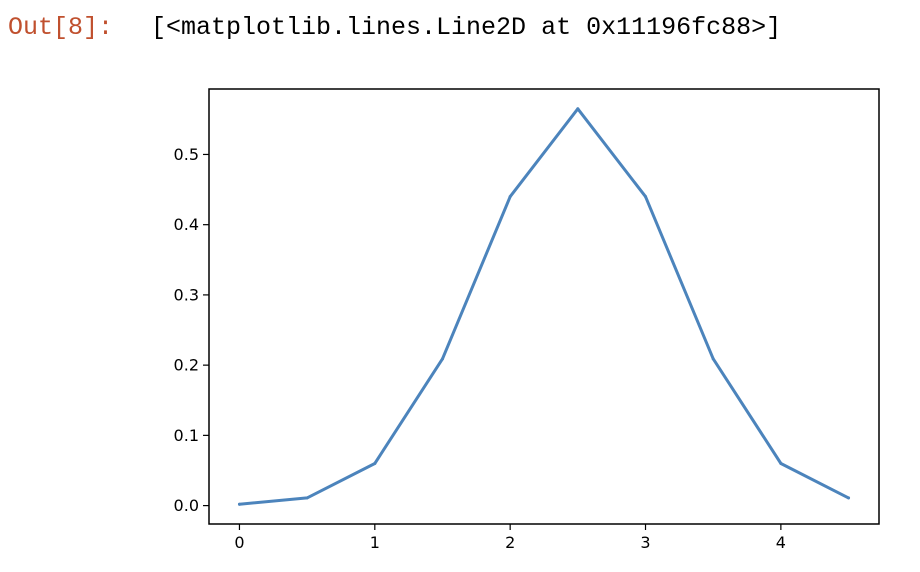  What do you see at coordinates (186, 154) in the screenshot?
I see `y-tick-label: 0.5` at bounding box center [186, 154].